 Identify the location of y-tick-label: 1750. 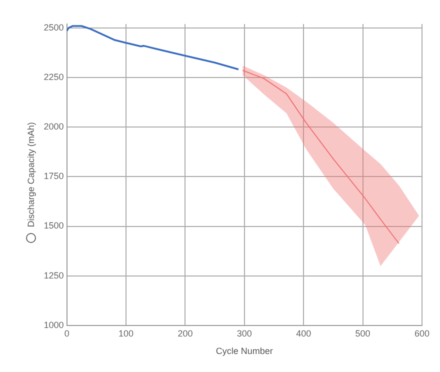
(54, 176).